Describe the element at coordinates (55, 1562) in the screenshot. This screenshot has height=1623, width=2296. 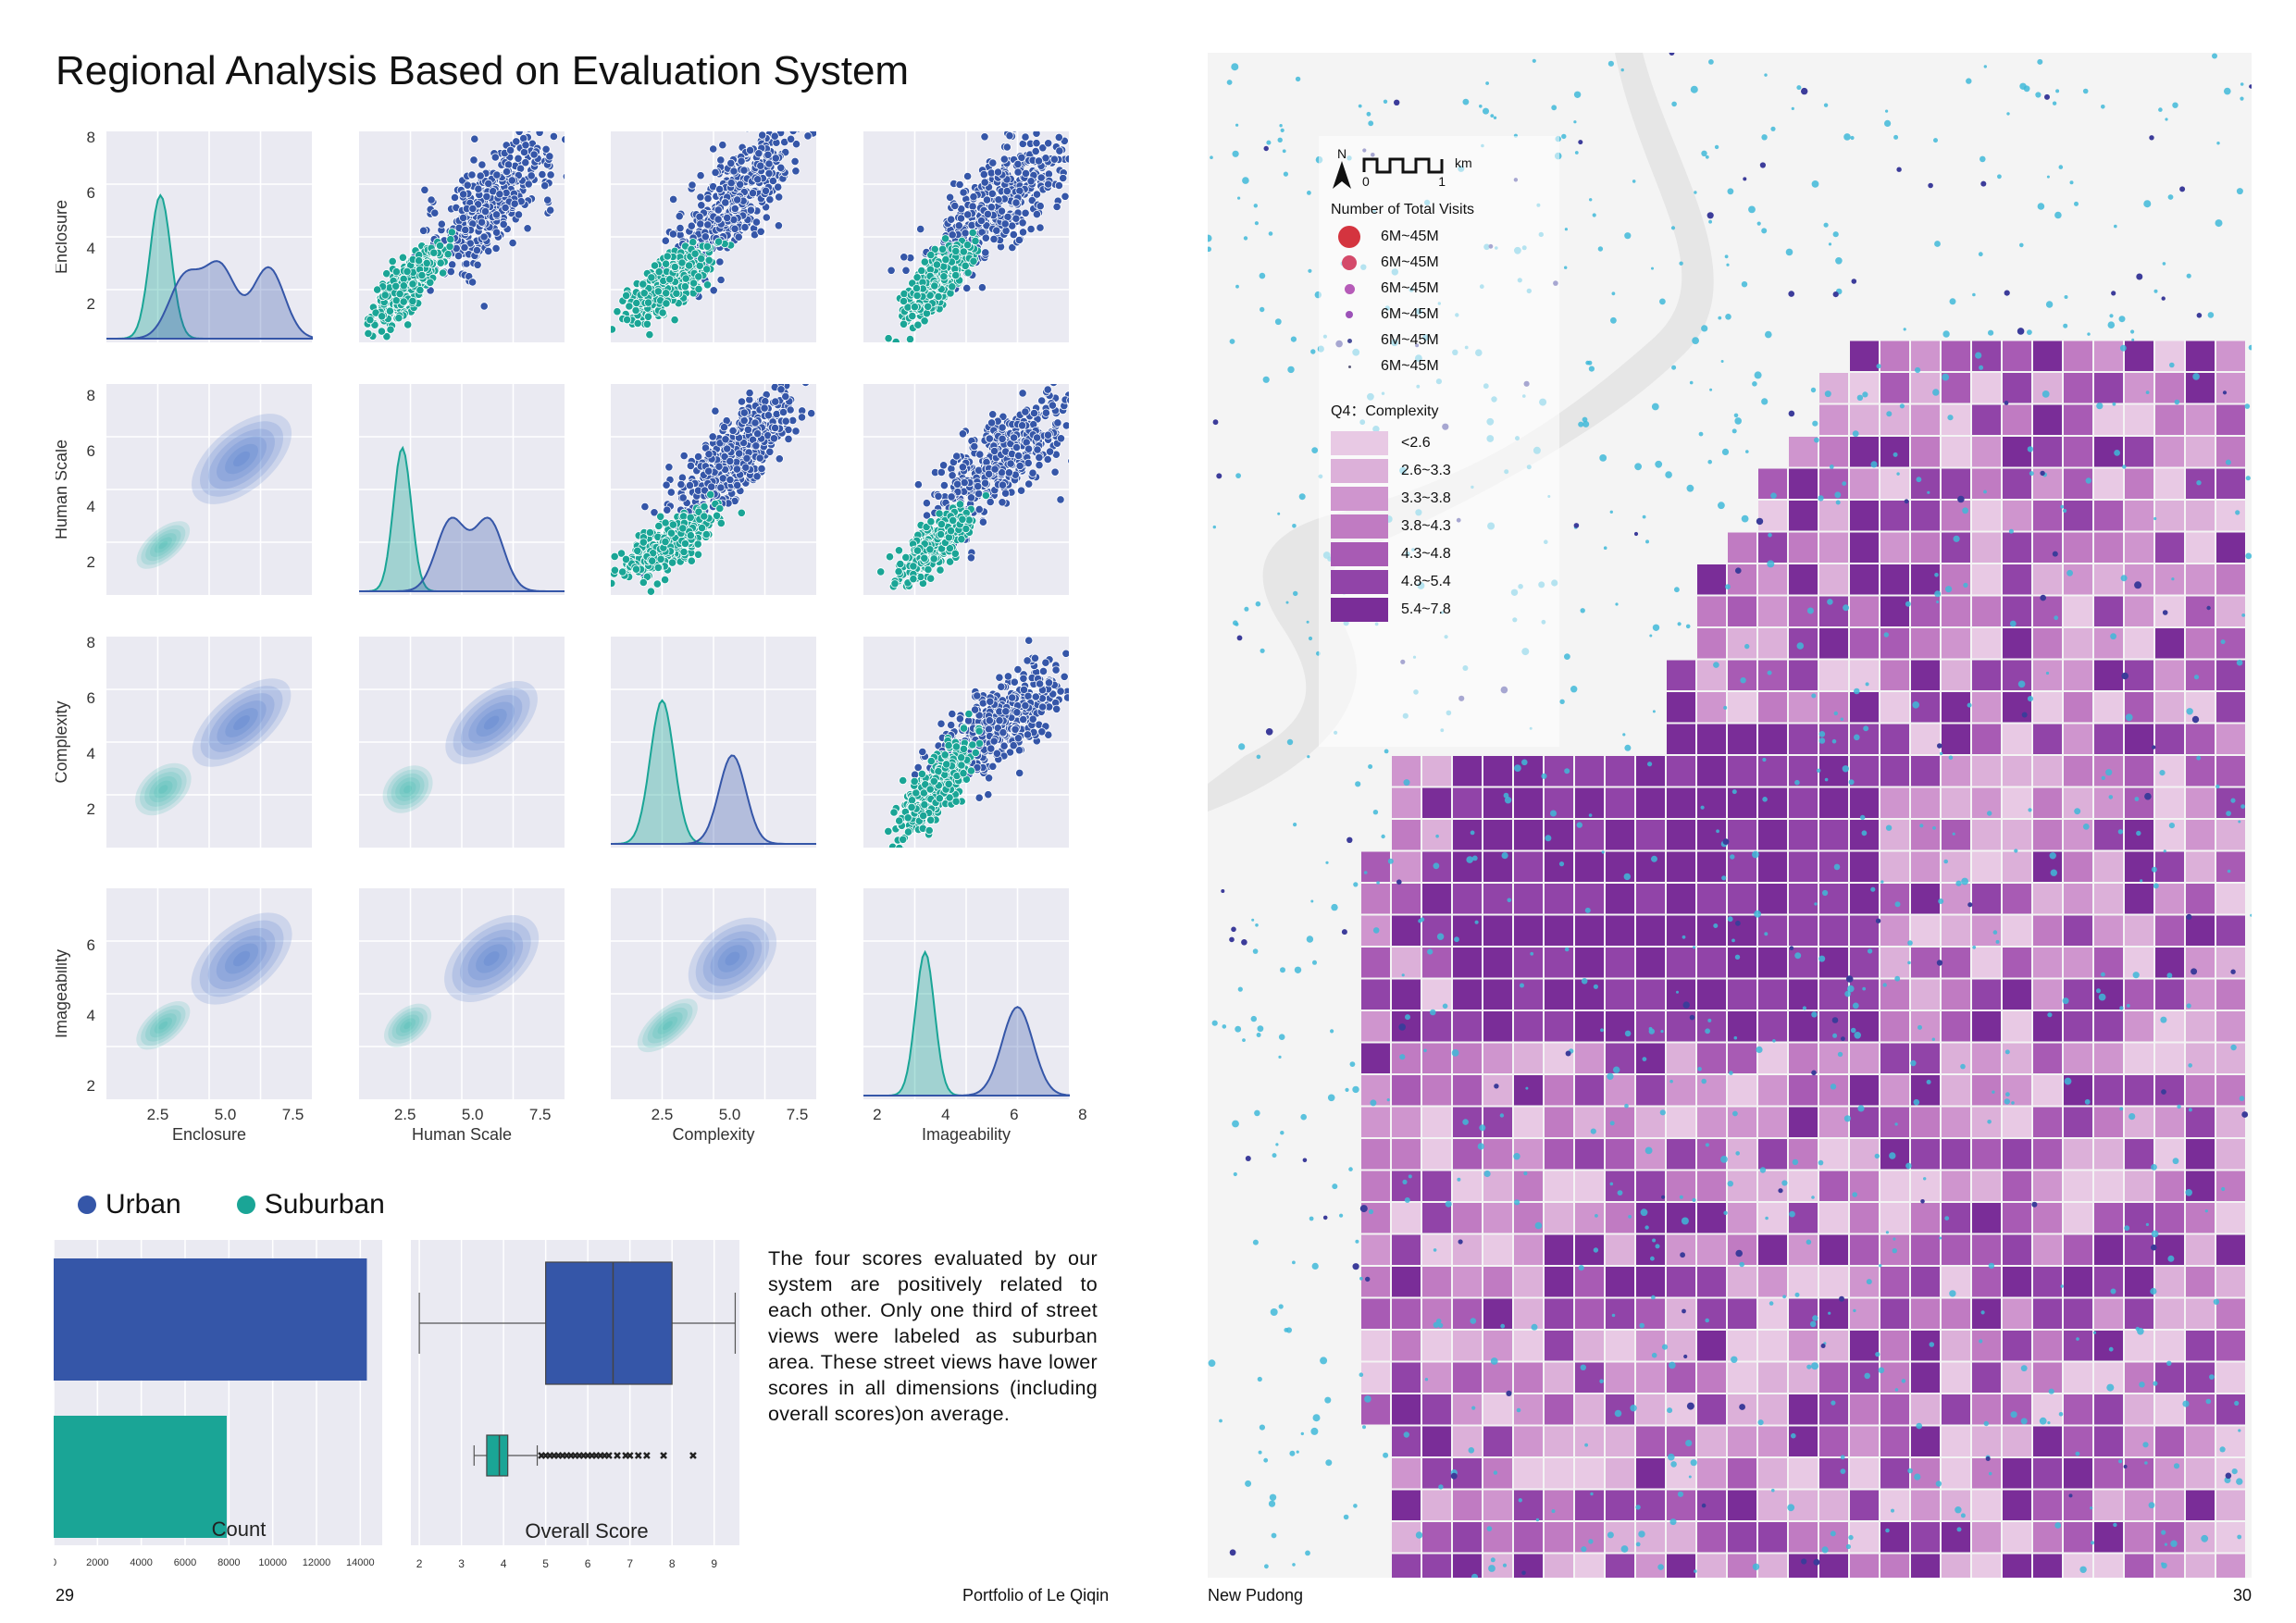
I see `x-tick-label: 0` at that location.